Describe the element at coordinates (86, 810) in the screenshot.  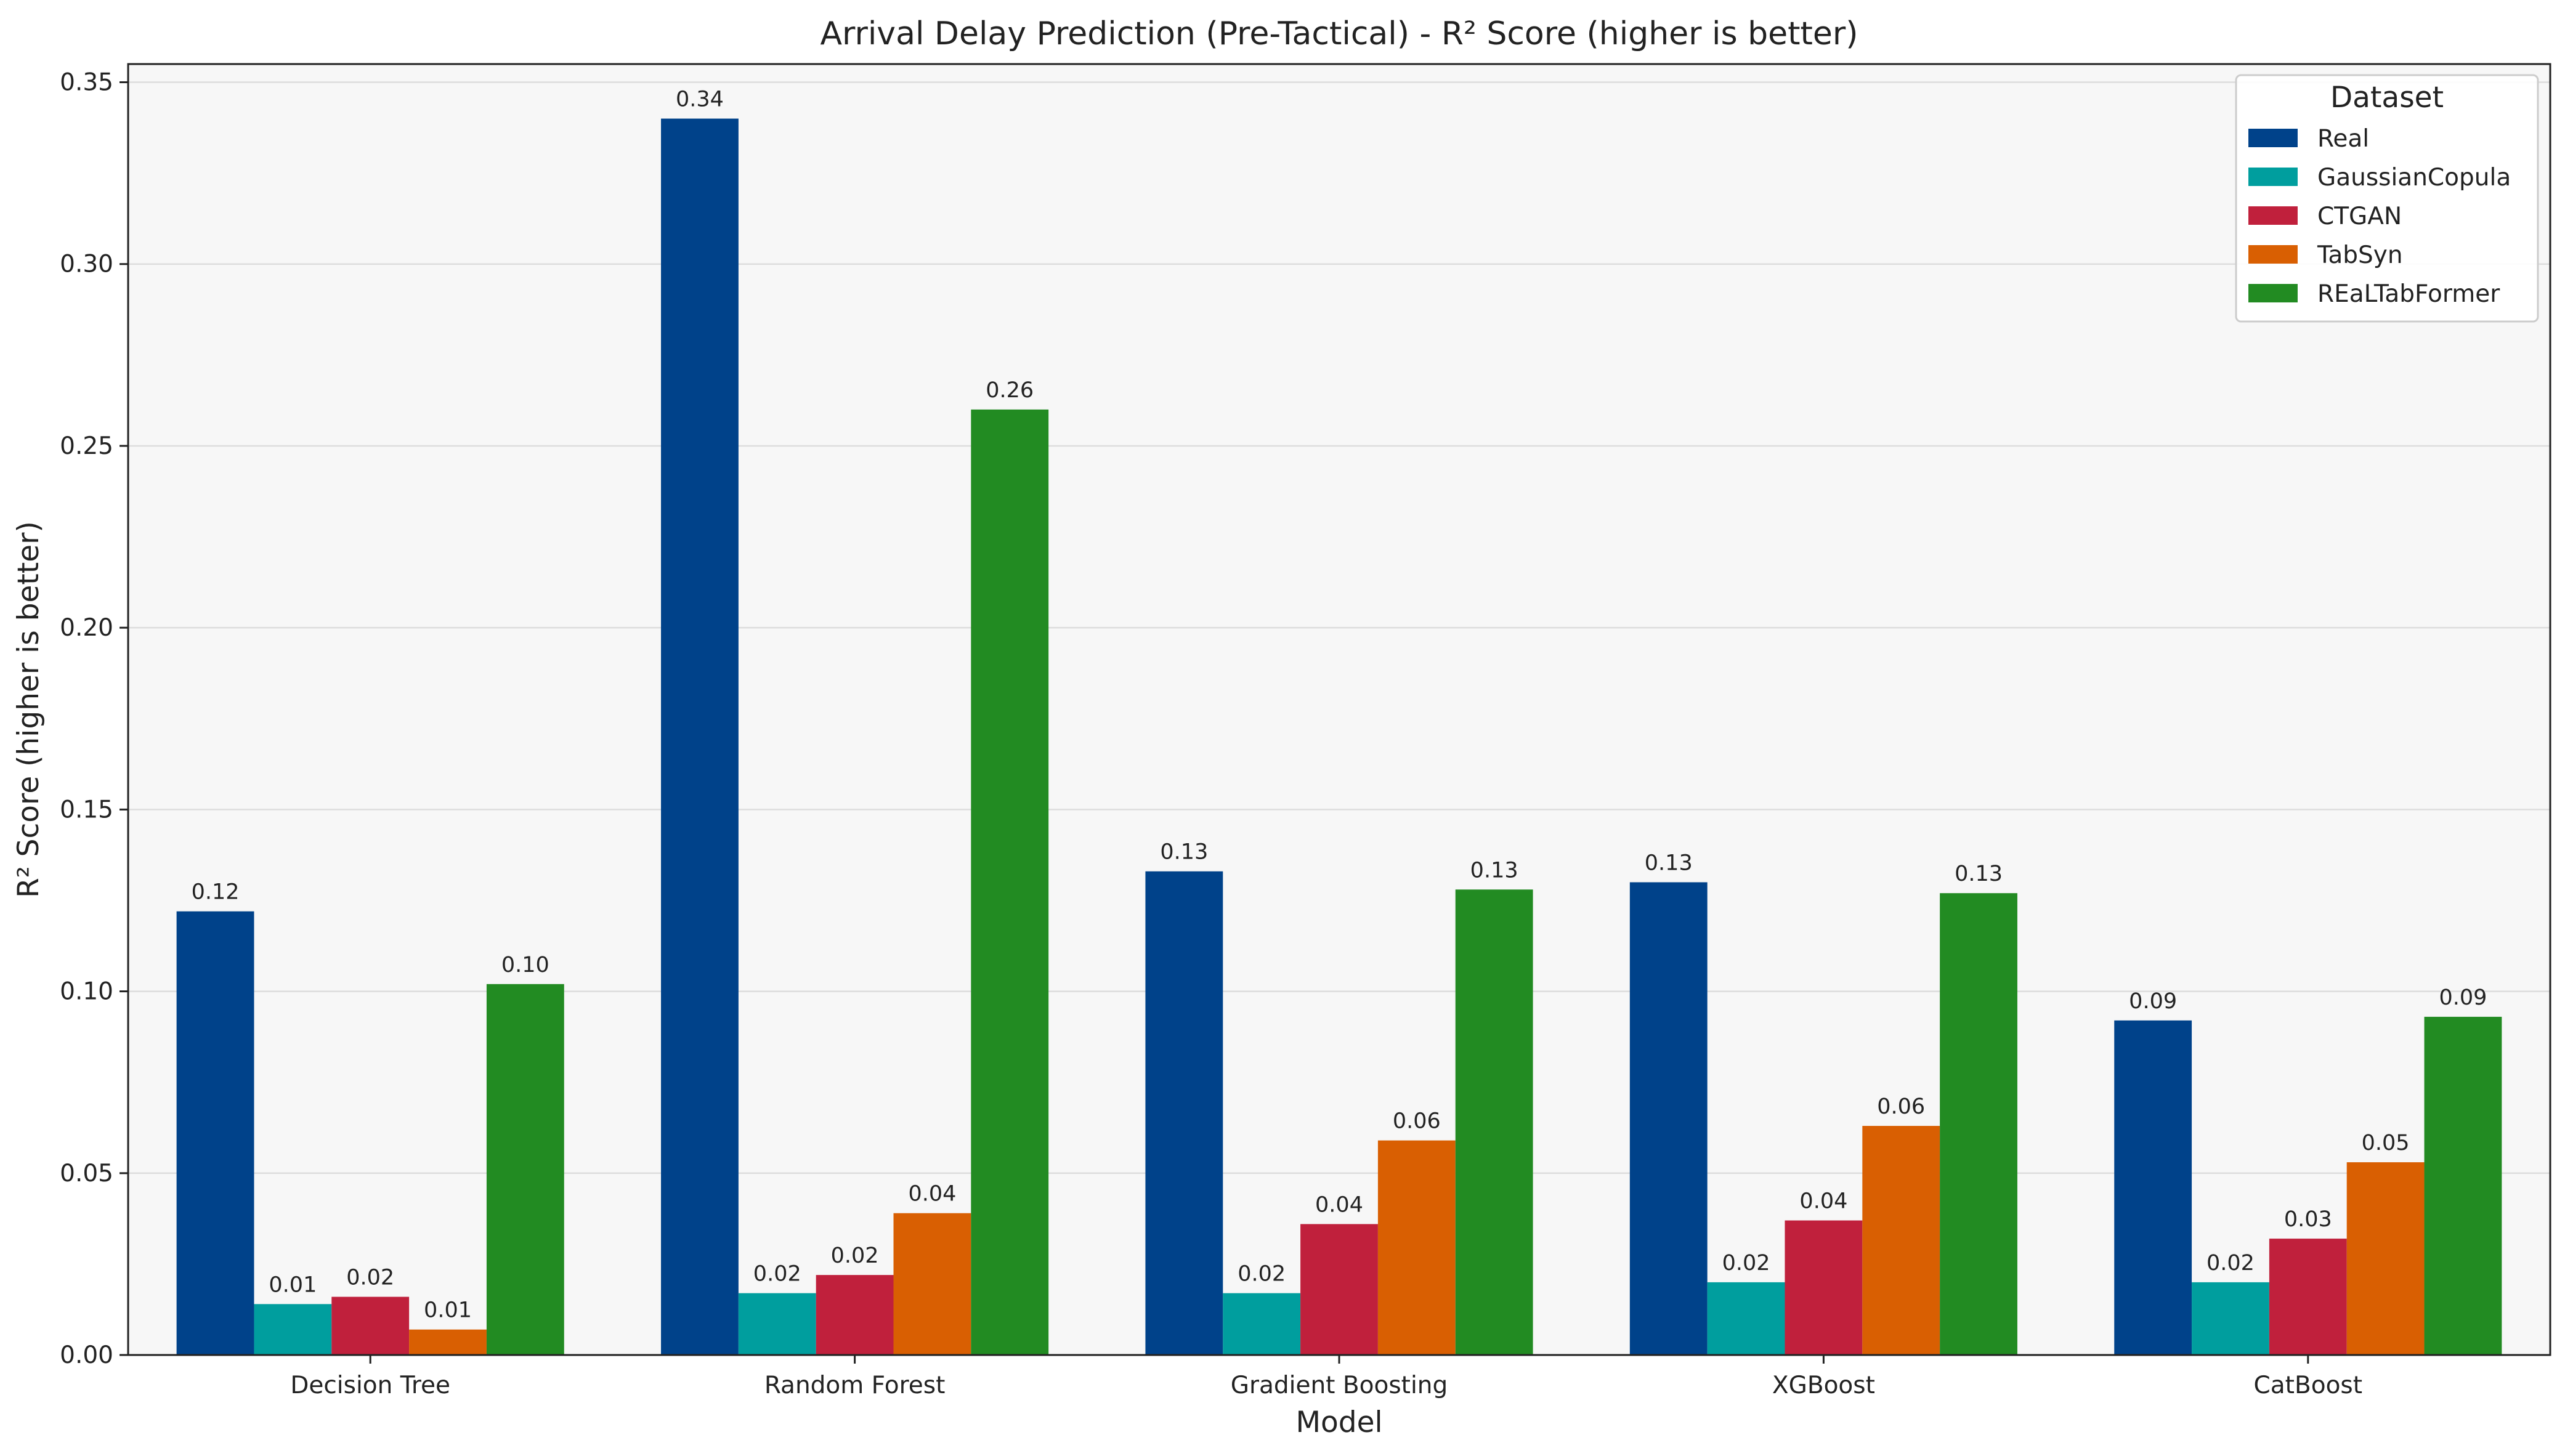
I see `y-tick-label: 0.15` at that location.